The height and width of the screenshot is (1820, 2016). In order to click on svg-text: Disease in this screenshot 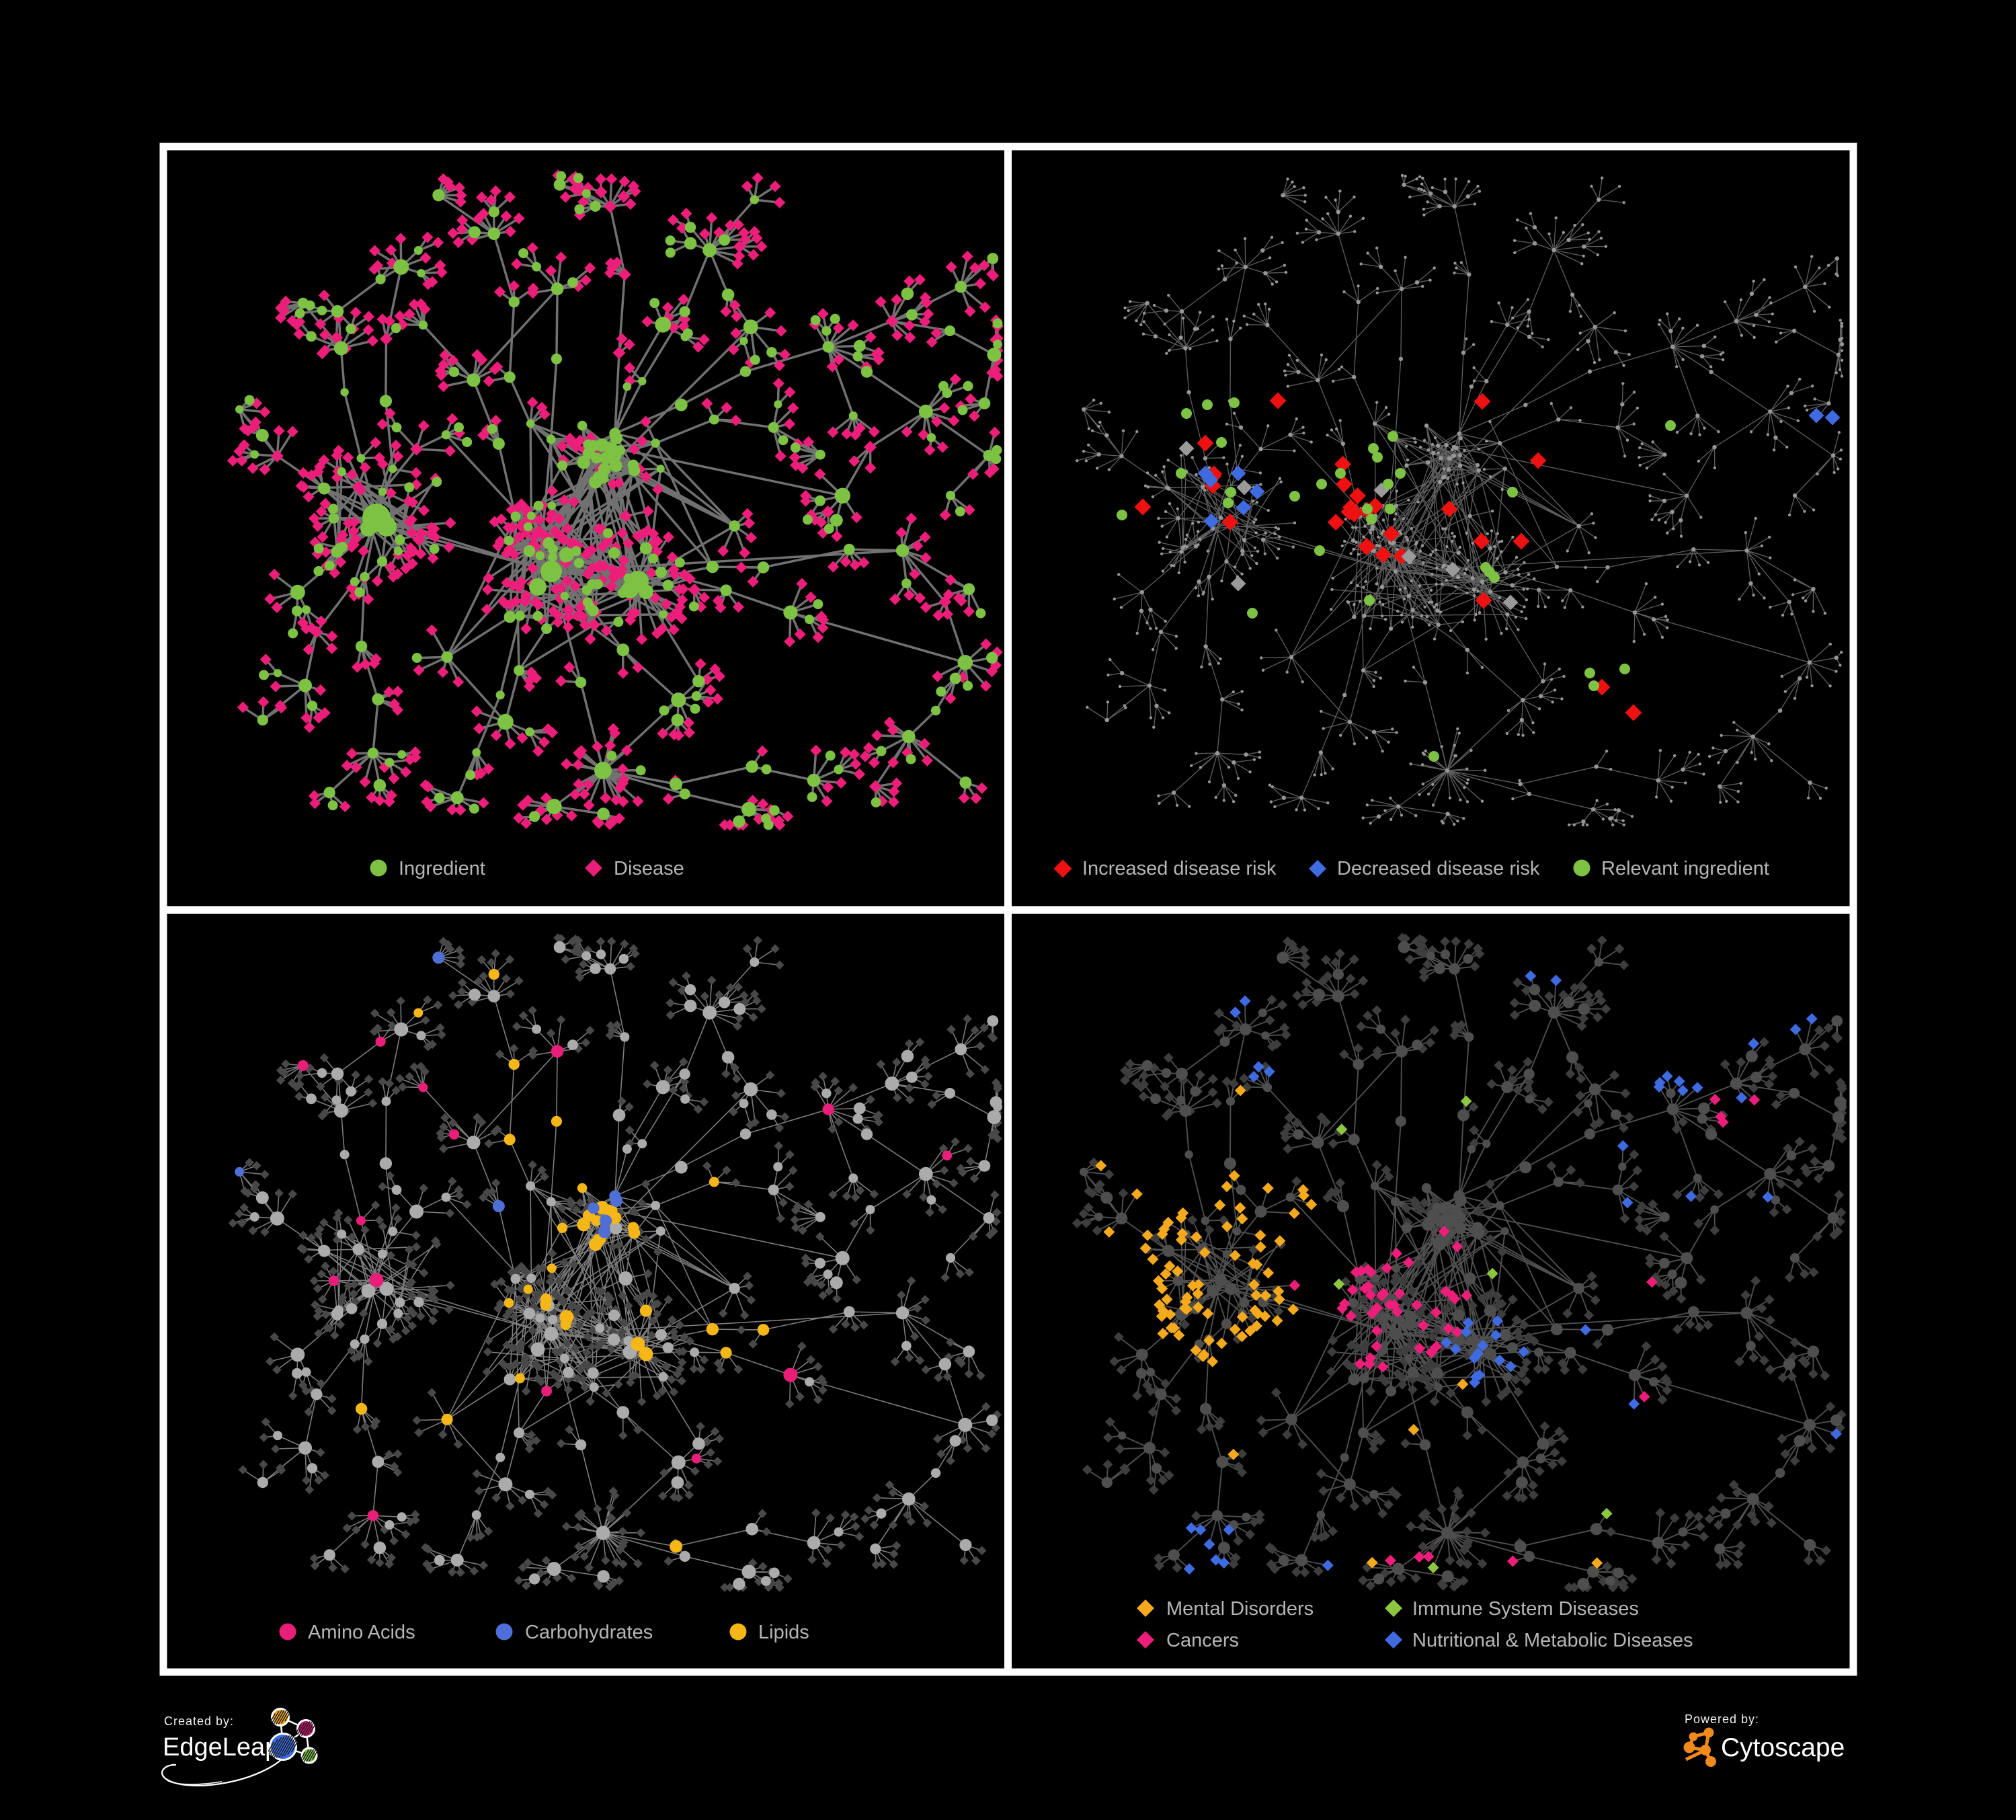, I will do `click(649, 868)`.